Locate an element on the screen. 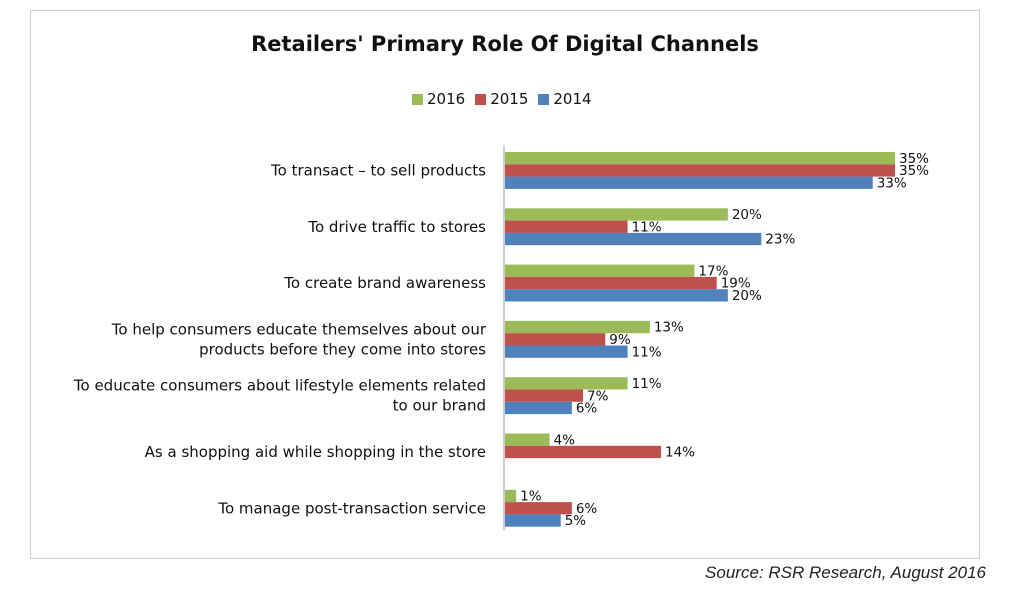  data-label-2015: 19% is located at coordinates (736, 284).